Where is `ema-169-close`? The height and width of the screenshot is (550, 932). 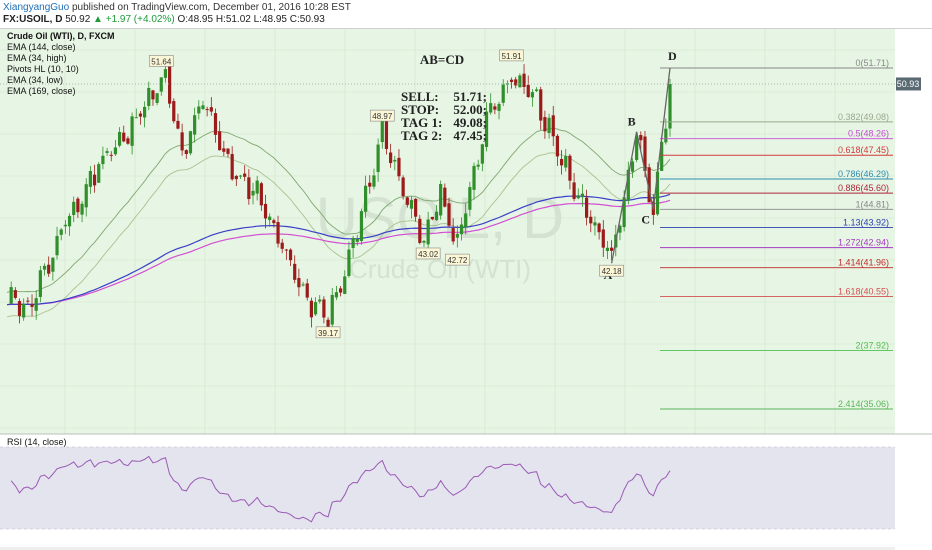 ema-169-close is located at coordinates (338, 252).